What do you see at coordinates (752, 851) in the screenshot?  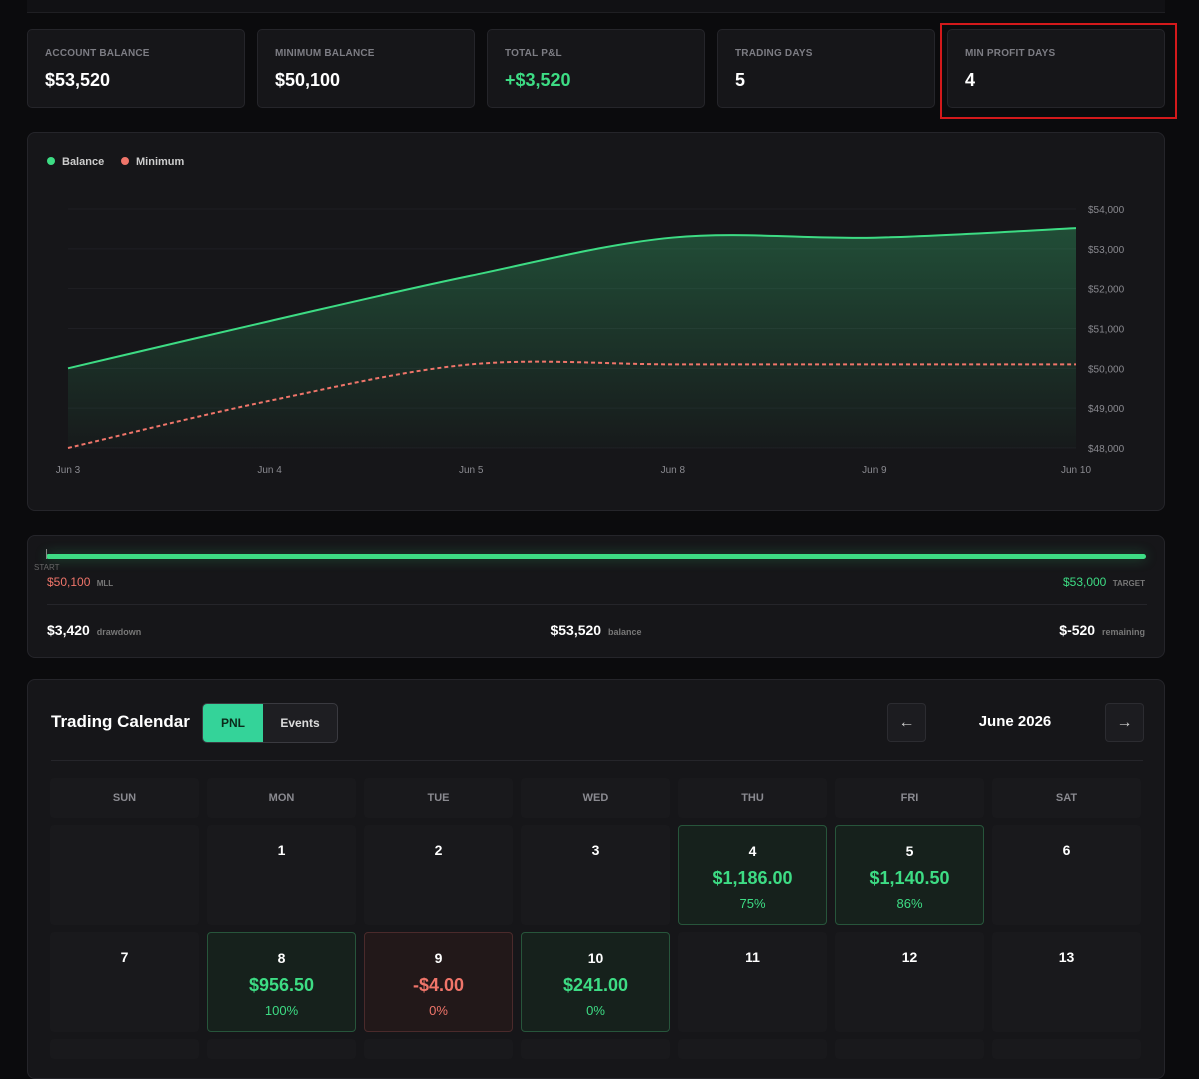 I see `day-number: 4` at bounding box center [752, 851].